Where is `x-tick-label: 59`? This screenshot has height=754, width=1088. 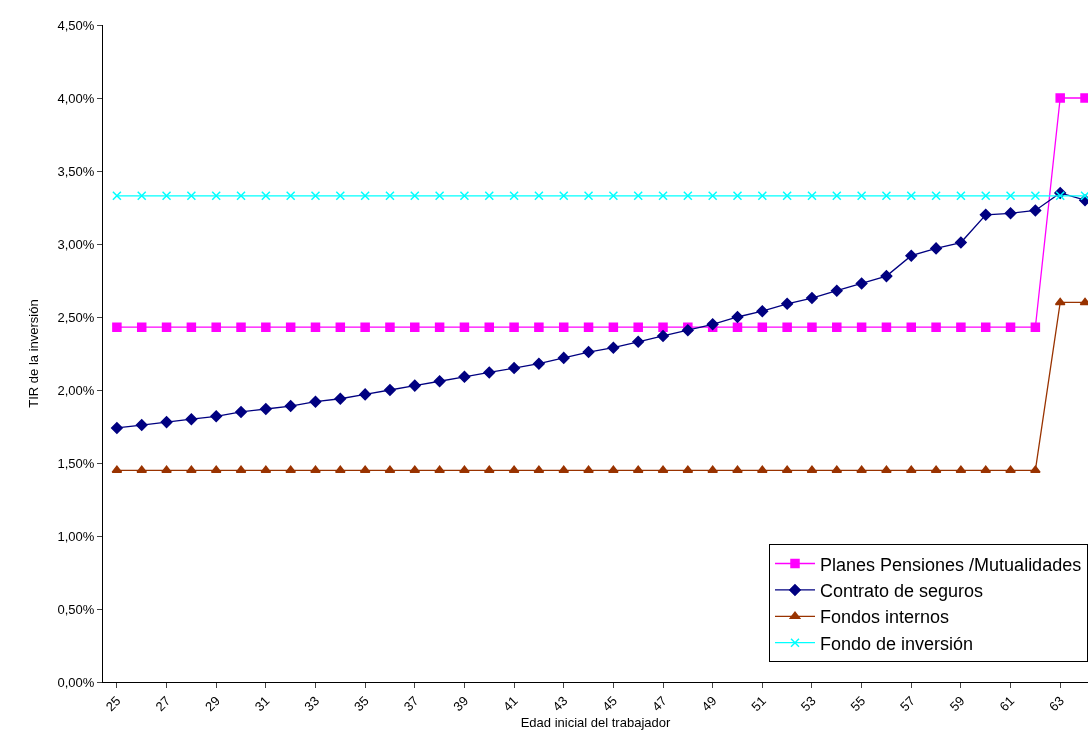 x-tick-label: 59 is located at coordinates (957, 704).